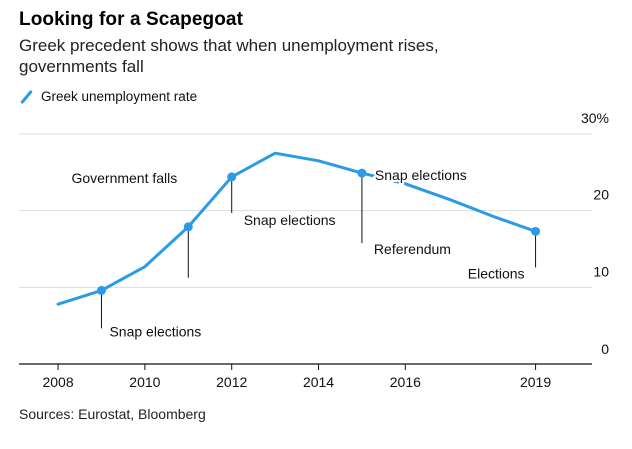  I want to click on source-note: Sources: Eurostat, Bloomberg, so click(112, 414).